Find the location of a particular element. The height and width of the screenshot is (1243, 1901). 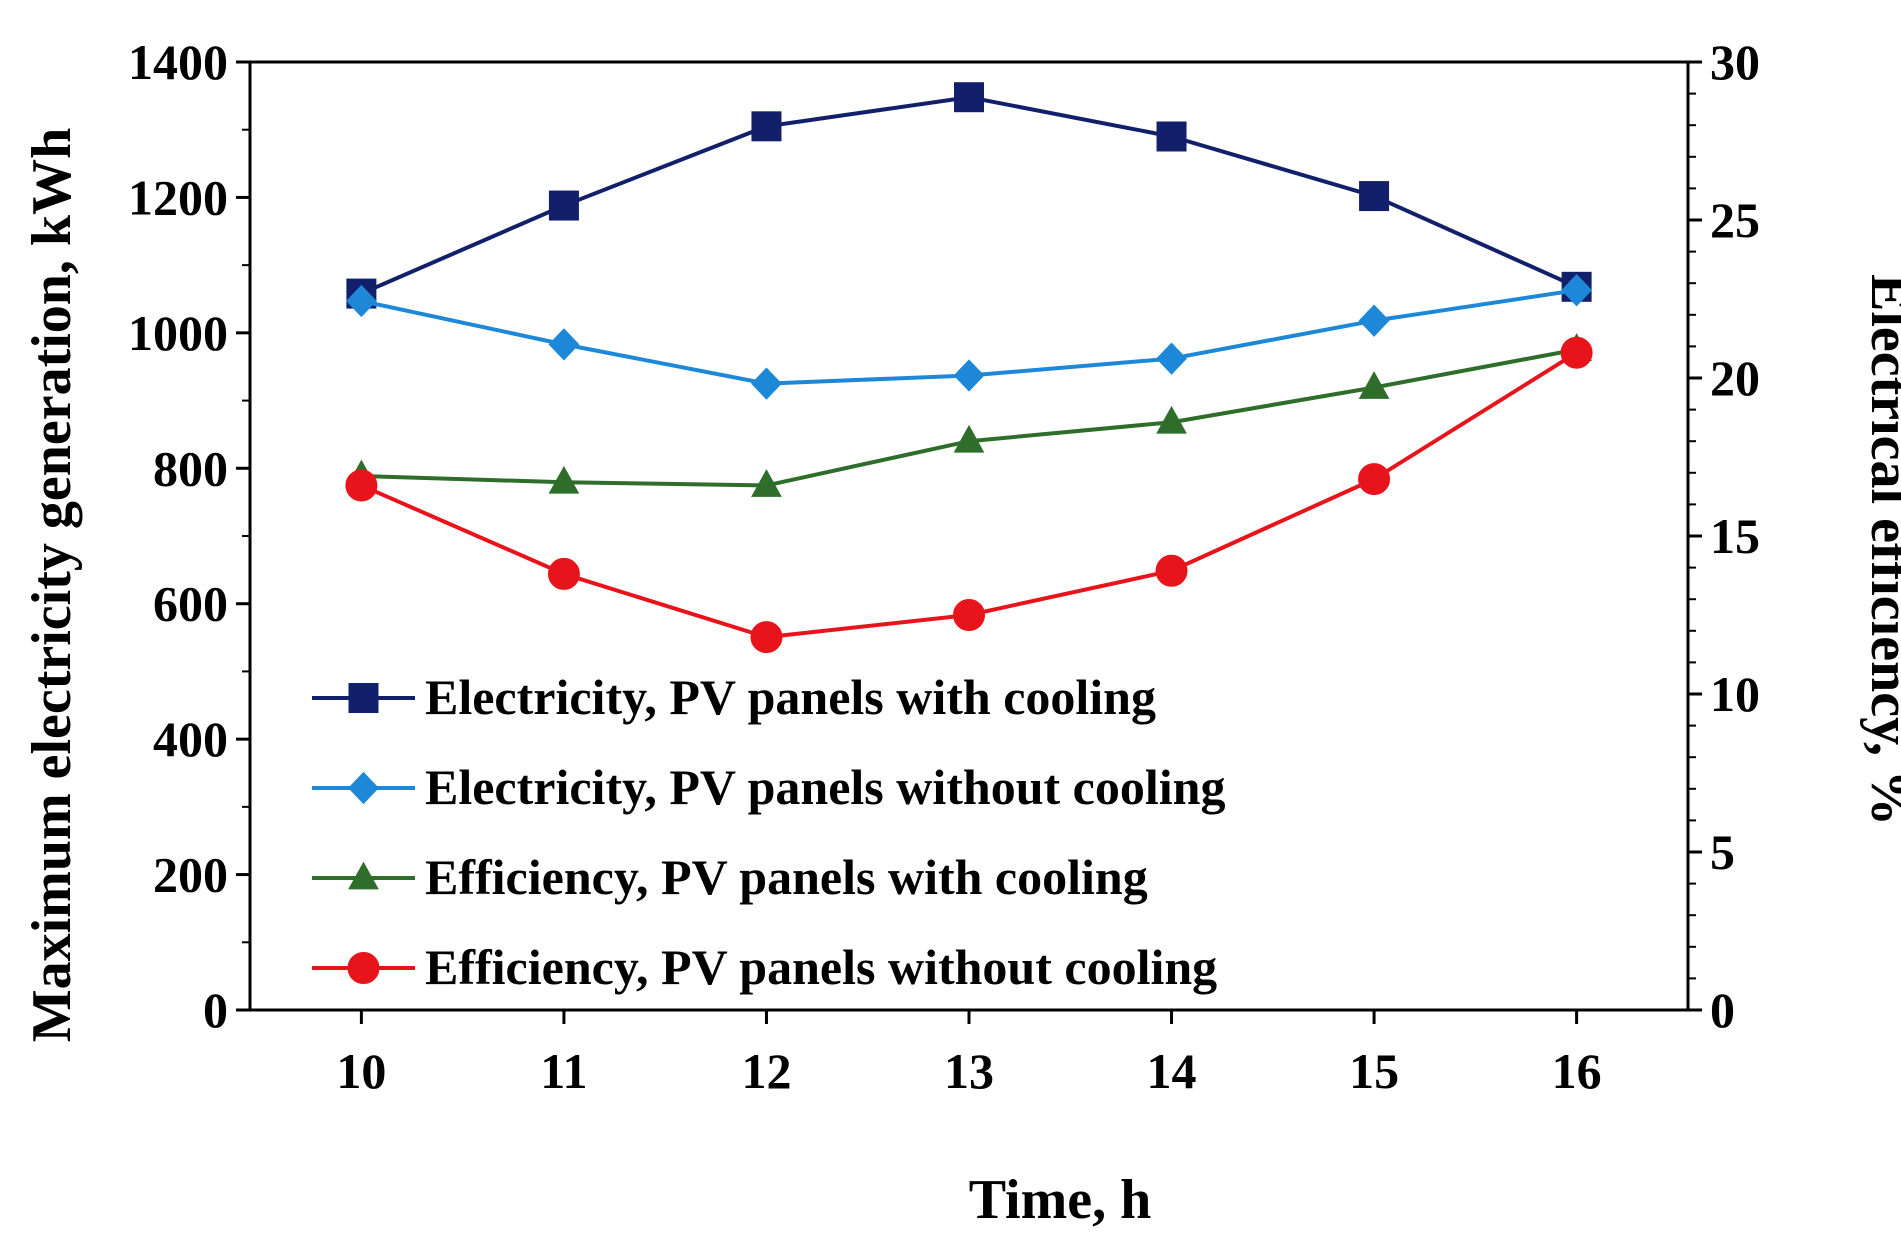

series-4-line is located at coordinates (969, 495).